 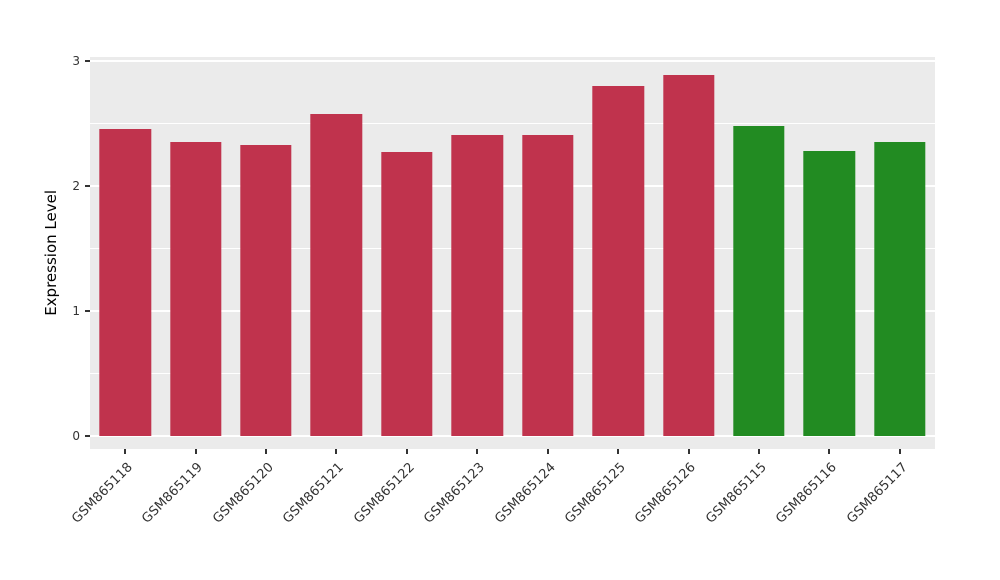 I want to click on y-tick-label: 2, so click(x=76, y=186).